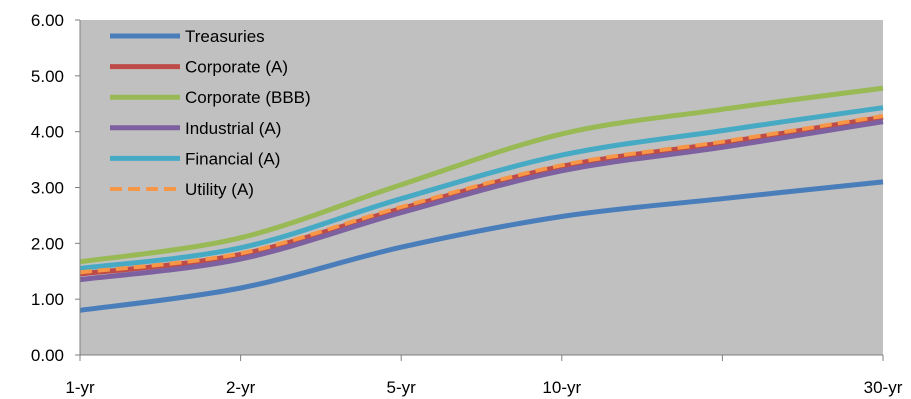 The image size is (911, 399). What do you see at coordinates (47, 132) in the screenshot?
I see `y-tick-label: 4.00` at bounding box center [47, 132].